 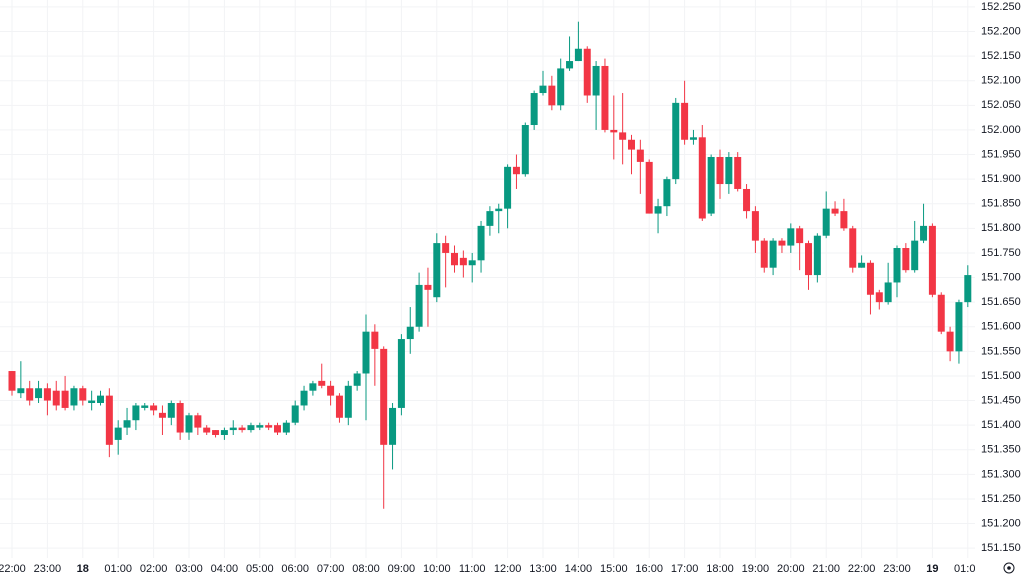 I want to click on x-tick-label: 19:00, so click(x=756, y=569).